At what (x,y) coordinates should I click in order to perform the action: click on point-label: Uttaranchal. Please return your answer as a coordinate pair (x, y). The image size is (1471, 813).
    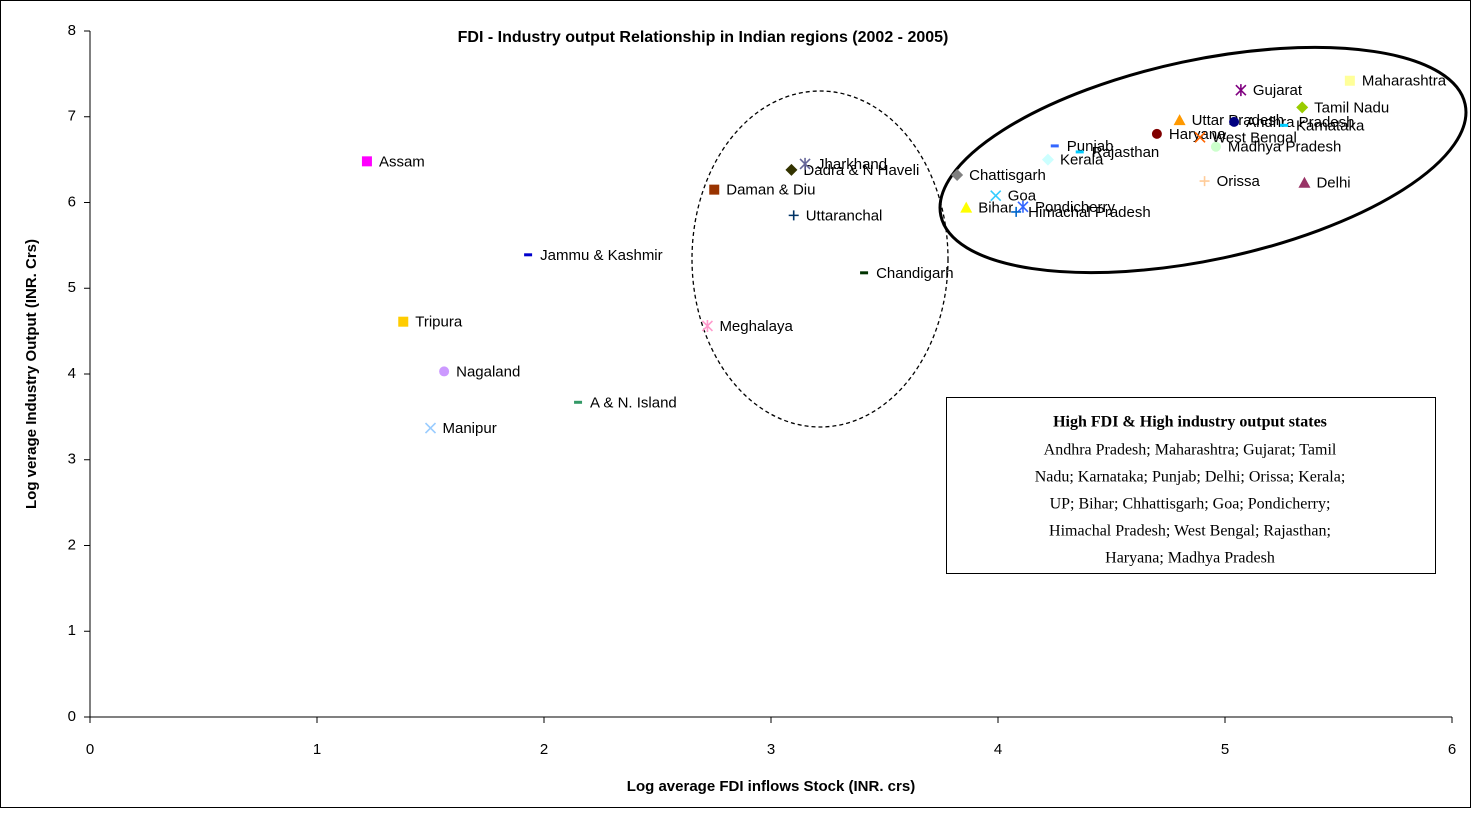
    Looking at the image, I should click on (844, 215).